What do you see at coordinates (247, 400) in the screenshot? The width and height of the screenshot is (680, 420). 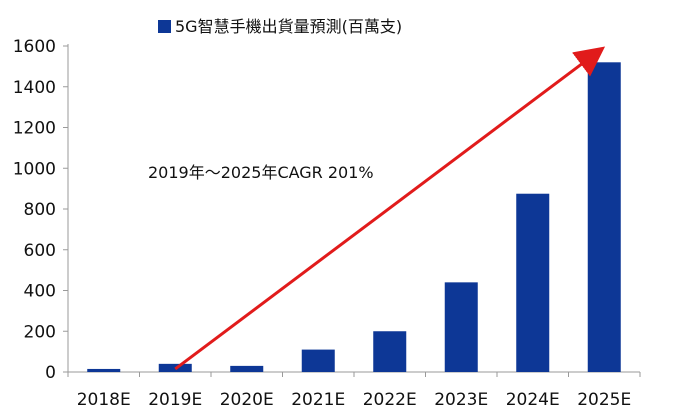 I see `x-tick-label: 2020E` at bounding box center [247, 400].